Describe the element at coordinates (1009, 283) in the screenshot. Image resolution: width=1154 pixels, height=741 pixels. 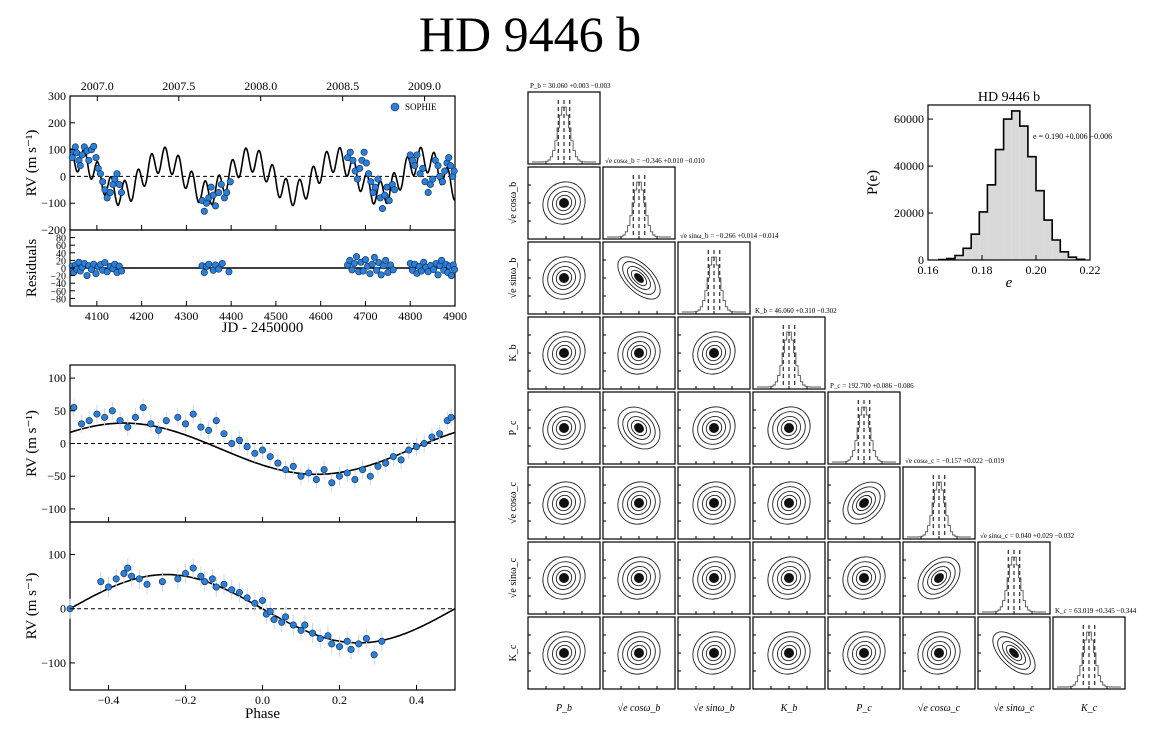
I see `histogram-xlabel: e` at that location.